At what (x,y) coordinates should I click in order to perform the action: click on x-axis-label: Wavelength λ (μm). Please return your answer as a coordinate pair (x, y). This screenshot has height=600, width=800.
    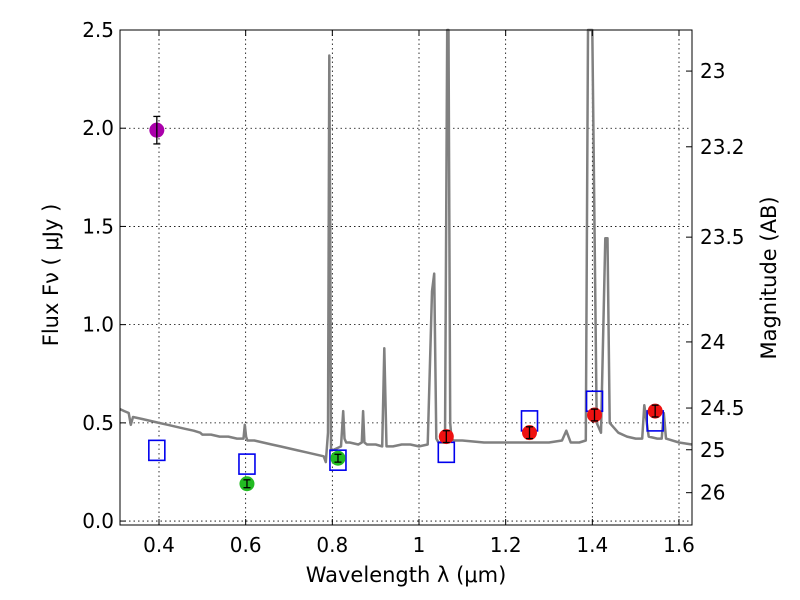
    Looking at the image, I should click on (406, 575).